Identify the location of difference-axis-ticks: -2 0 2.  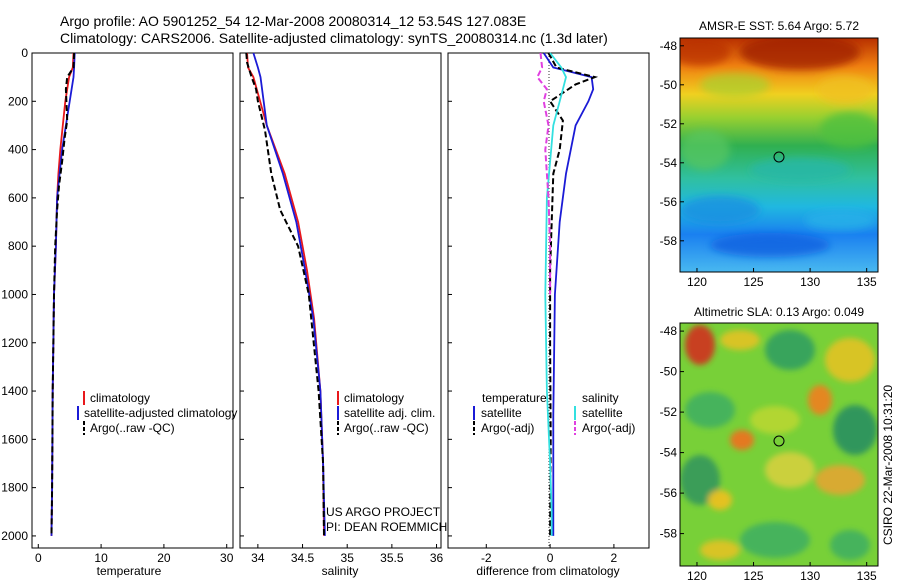
(549, 554).